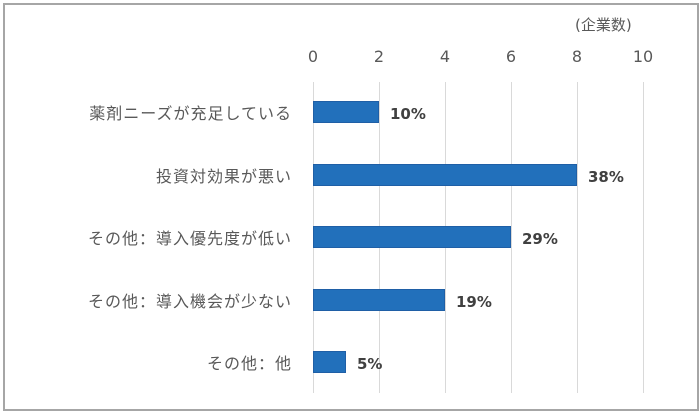 The width and height of the screenshot is (700, 413). What do you see at coordinates (511, 56) in the screenshot?
I see `x-tick-label: 6` at bounding box center [511, 56].